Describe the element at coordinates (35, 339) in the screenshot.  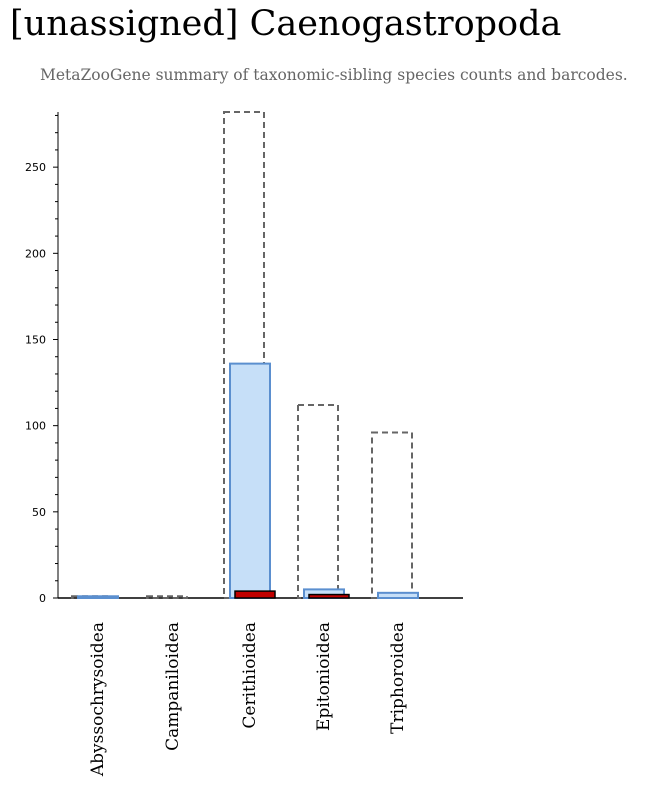
I see `y-tick-label: 150` at that location.